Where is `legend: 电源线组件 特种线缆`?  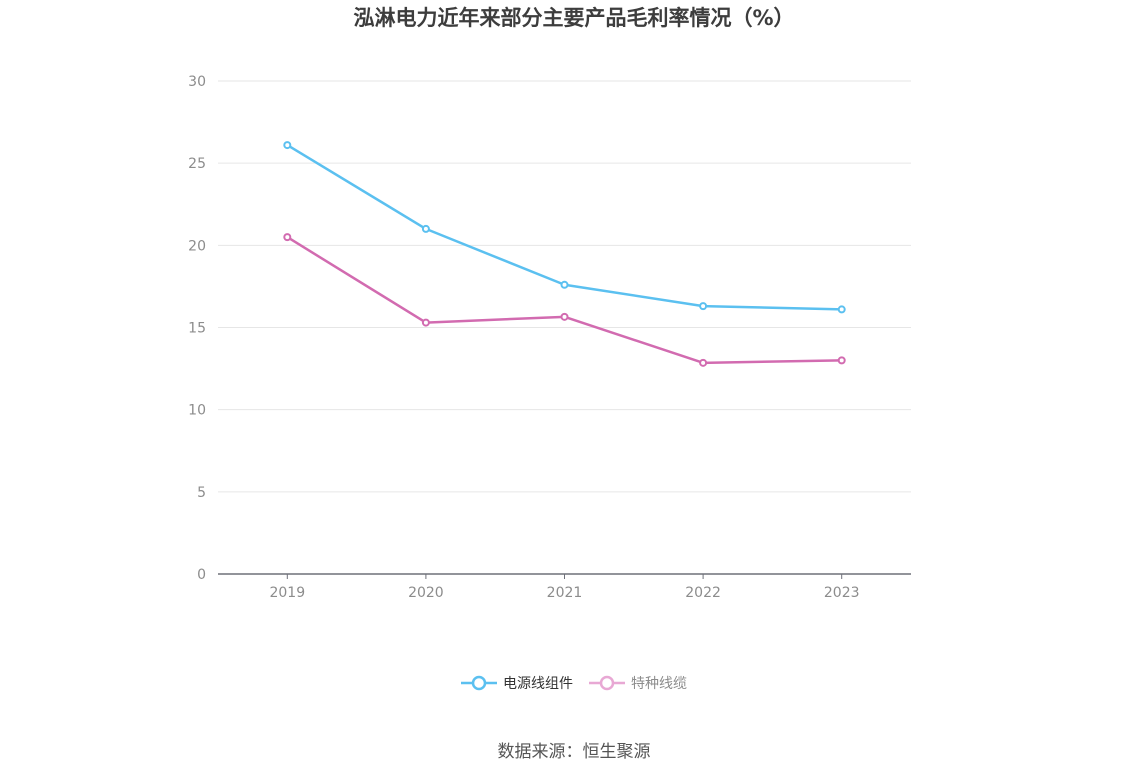 legend: 电源线组件 特种线缆 is located at coordinates (574, 683).